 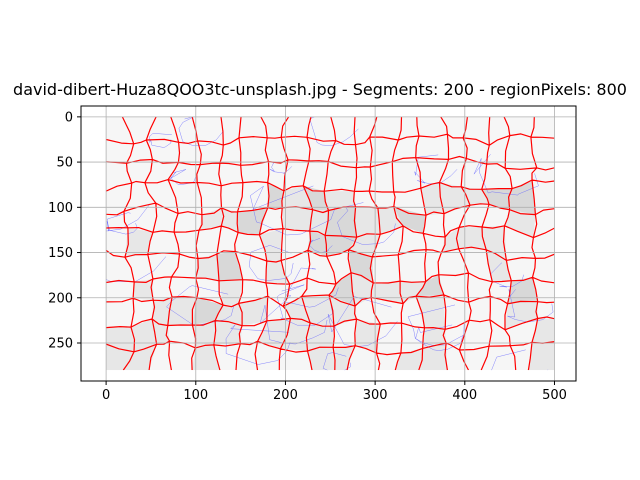 What do you see at coordinates (285, 395) in the screenshot?
I see `x-tick-label: 200` at bounding box center [285, 395].